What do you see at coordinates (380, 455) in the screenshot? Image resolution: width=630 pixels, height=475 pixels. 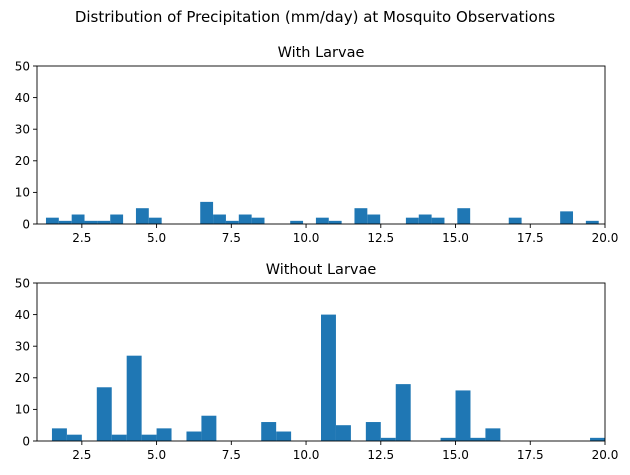 I see `chart-1-xtick-label-12-5: 12.5` at bounding box center [380, 455].